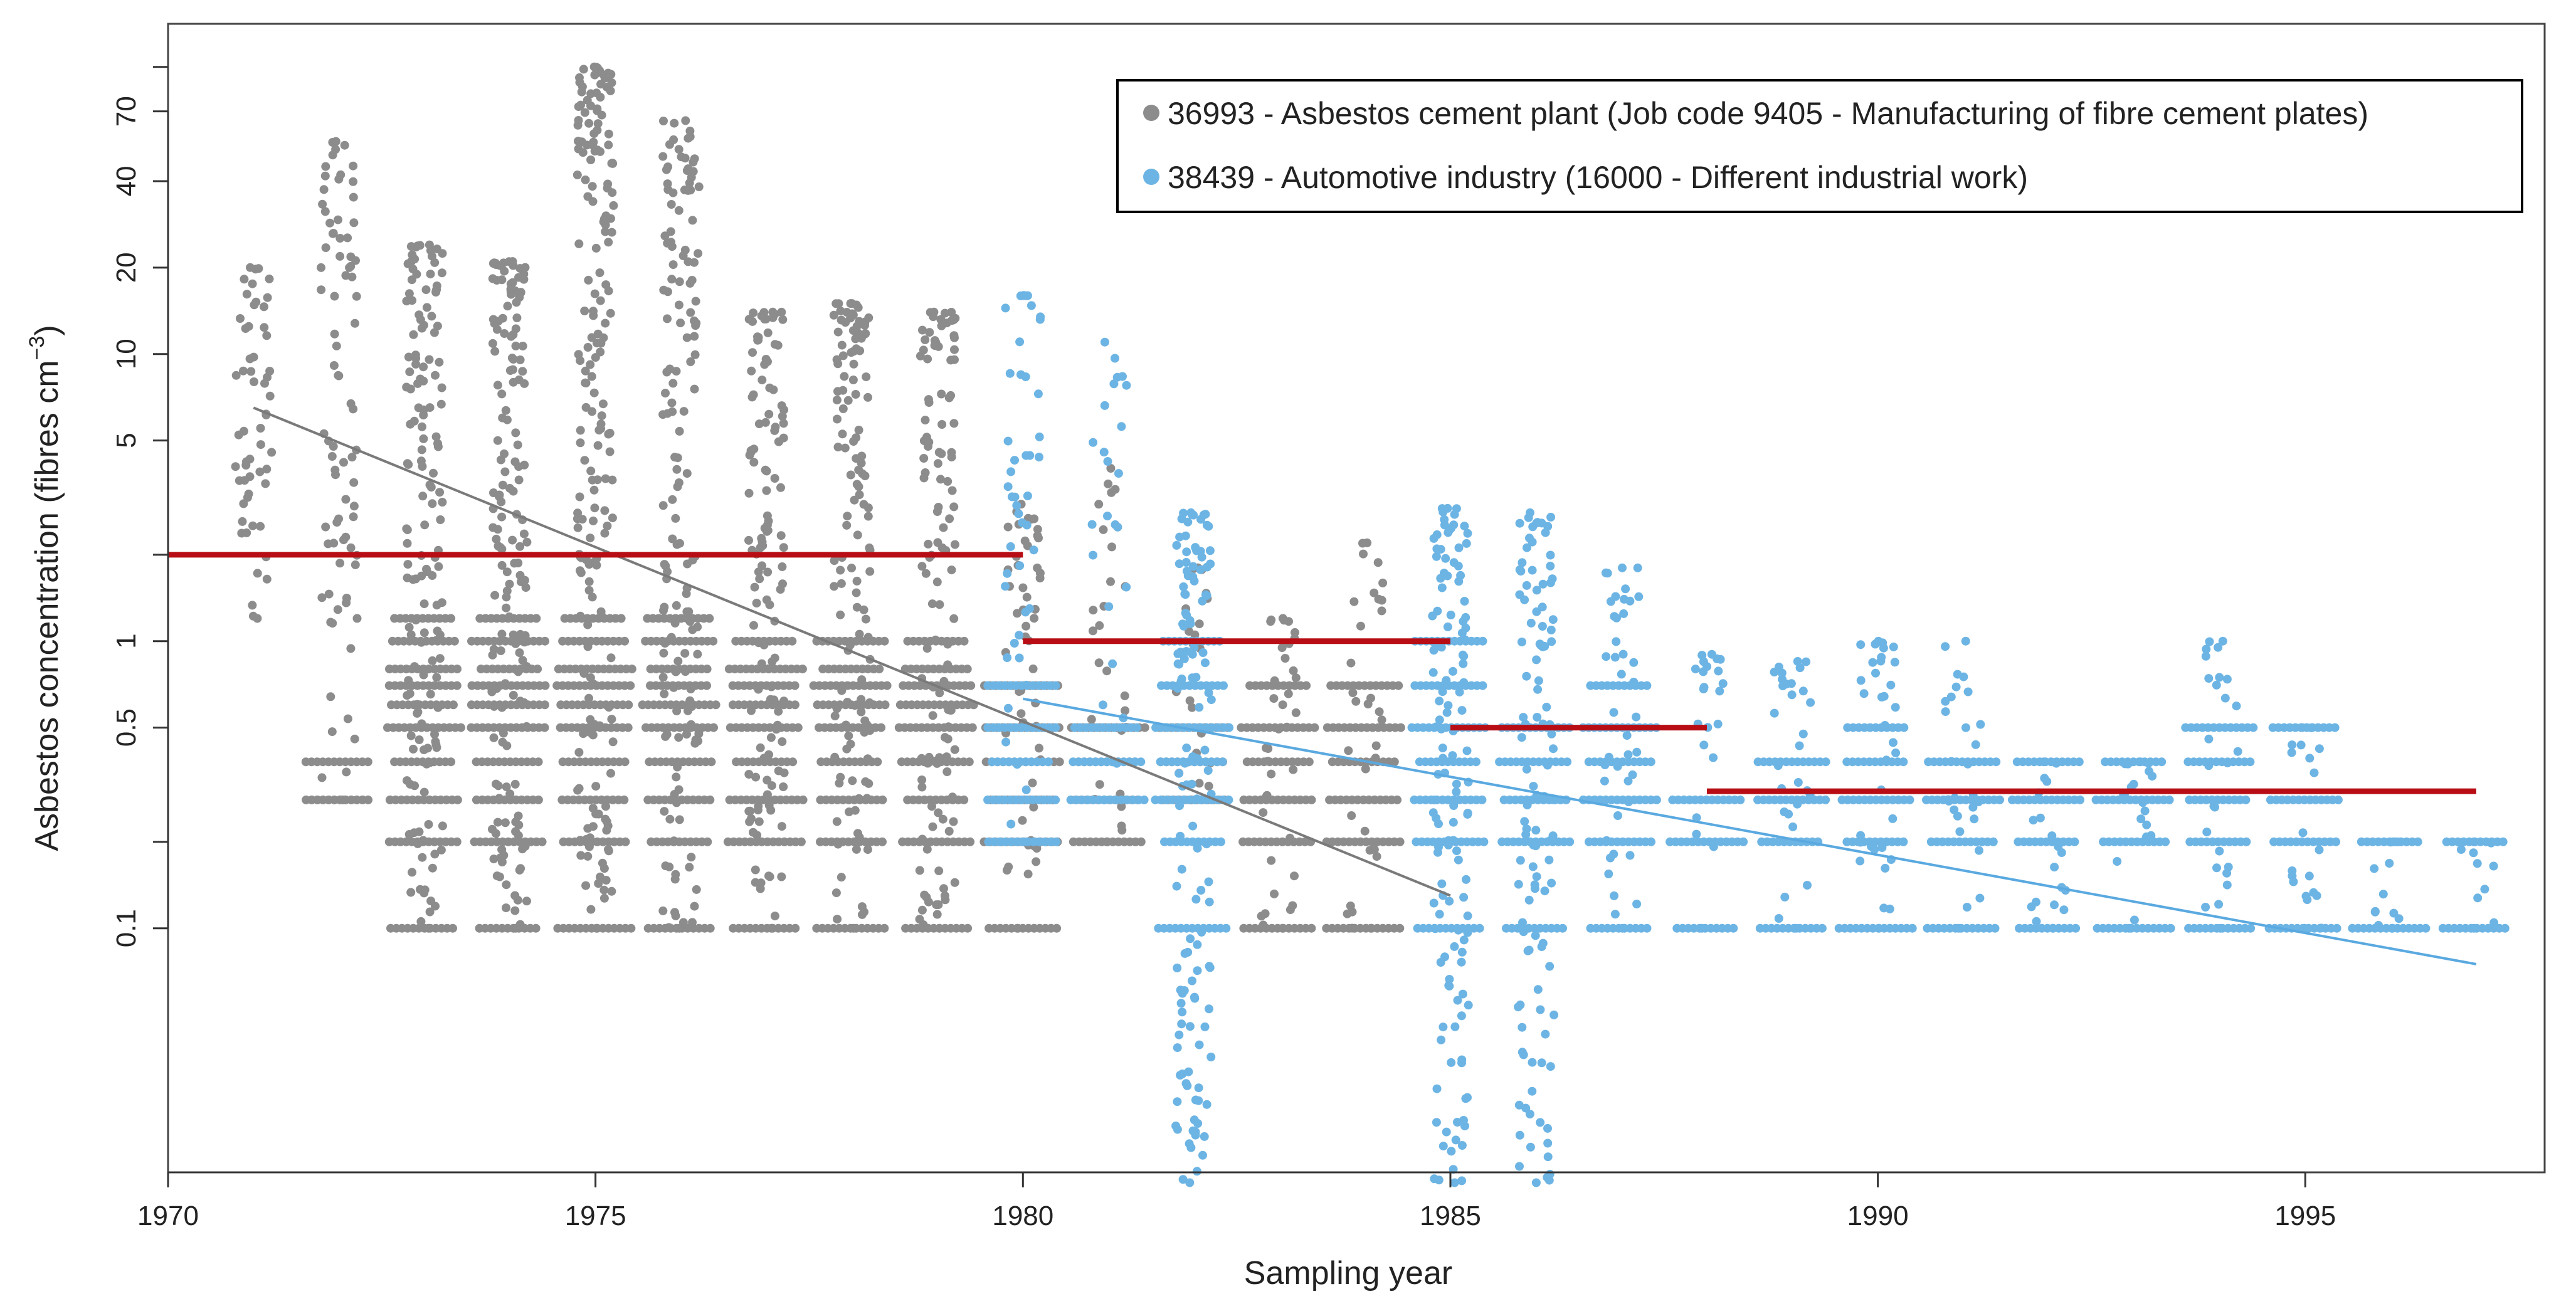 Image resolution: width=2576 pixels, height=1304 pixels. Describe the element at coordinates (2305, 1216) in the screenshot. I see `x-tick-label: 1995` at that location.